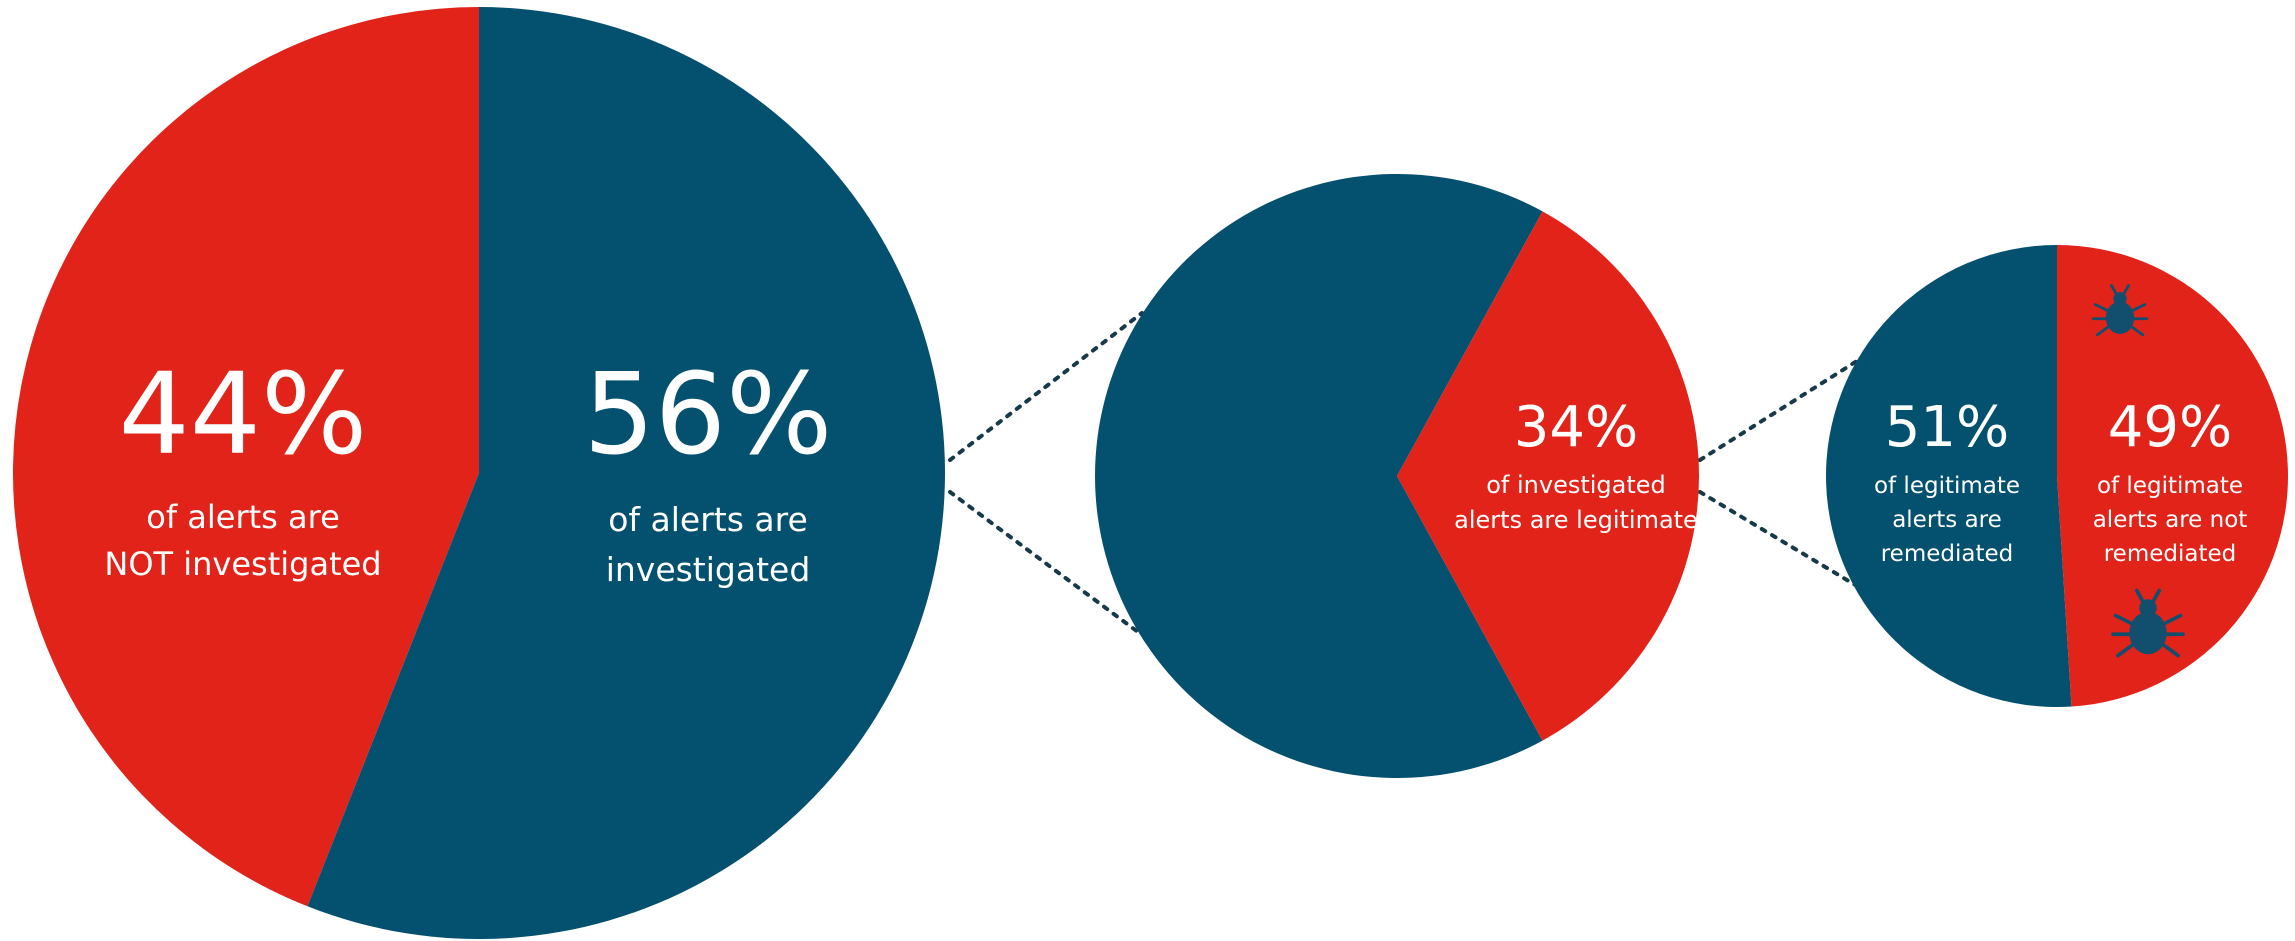 The height and width of the screenshot is (941, 2295). Describe the element at coordinates (708, 519) in the screenshot. I see `caption-investigated-line1: of alerts are` at that location.